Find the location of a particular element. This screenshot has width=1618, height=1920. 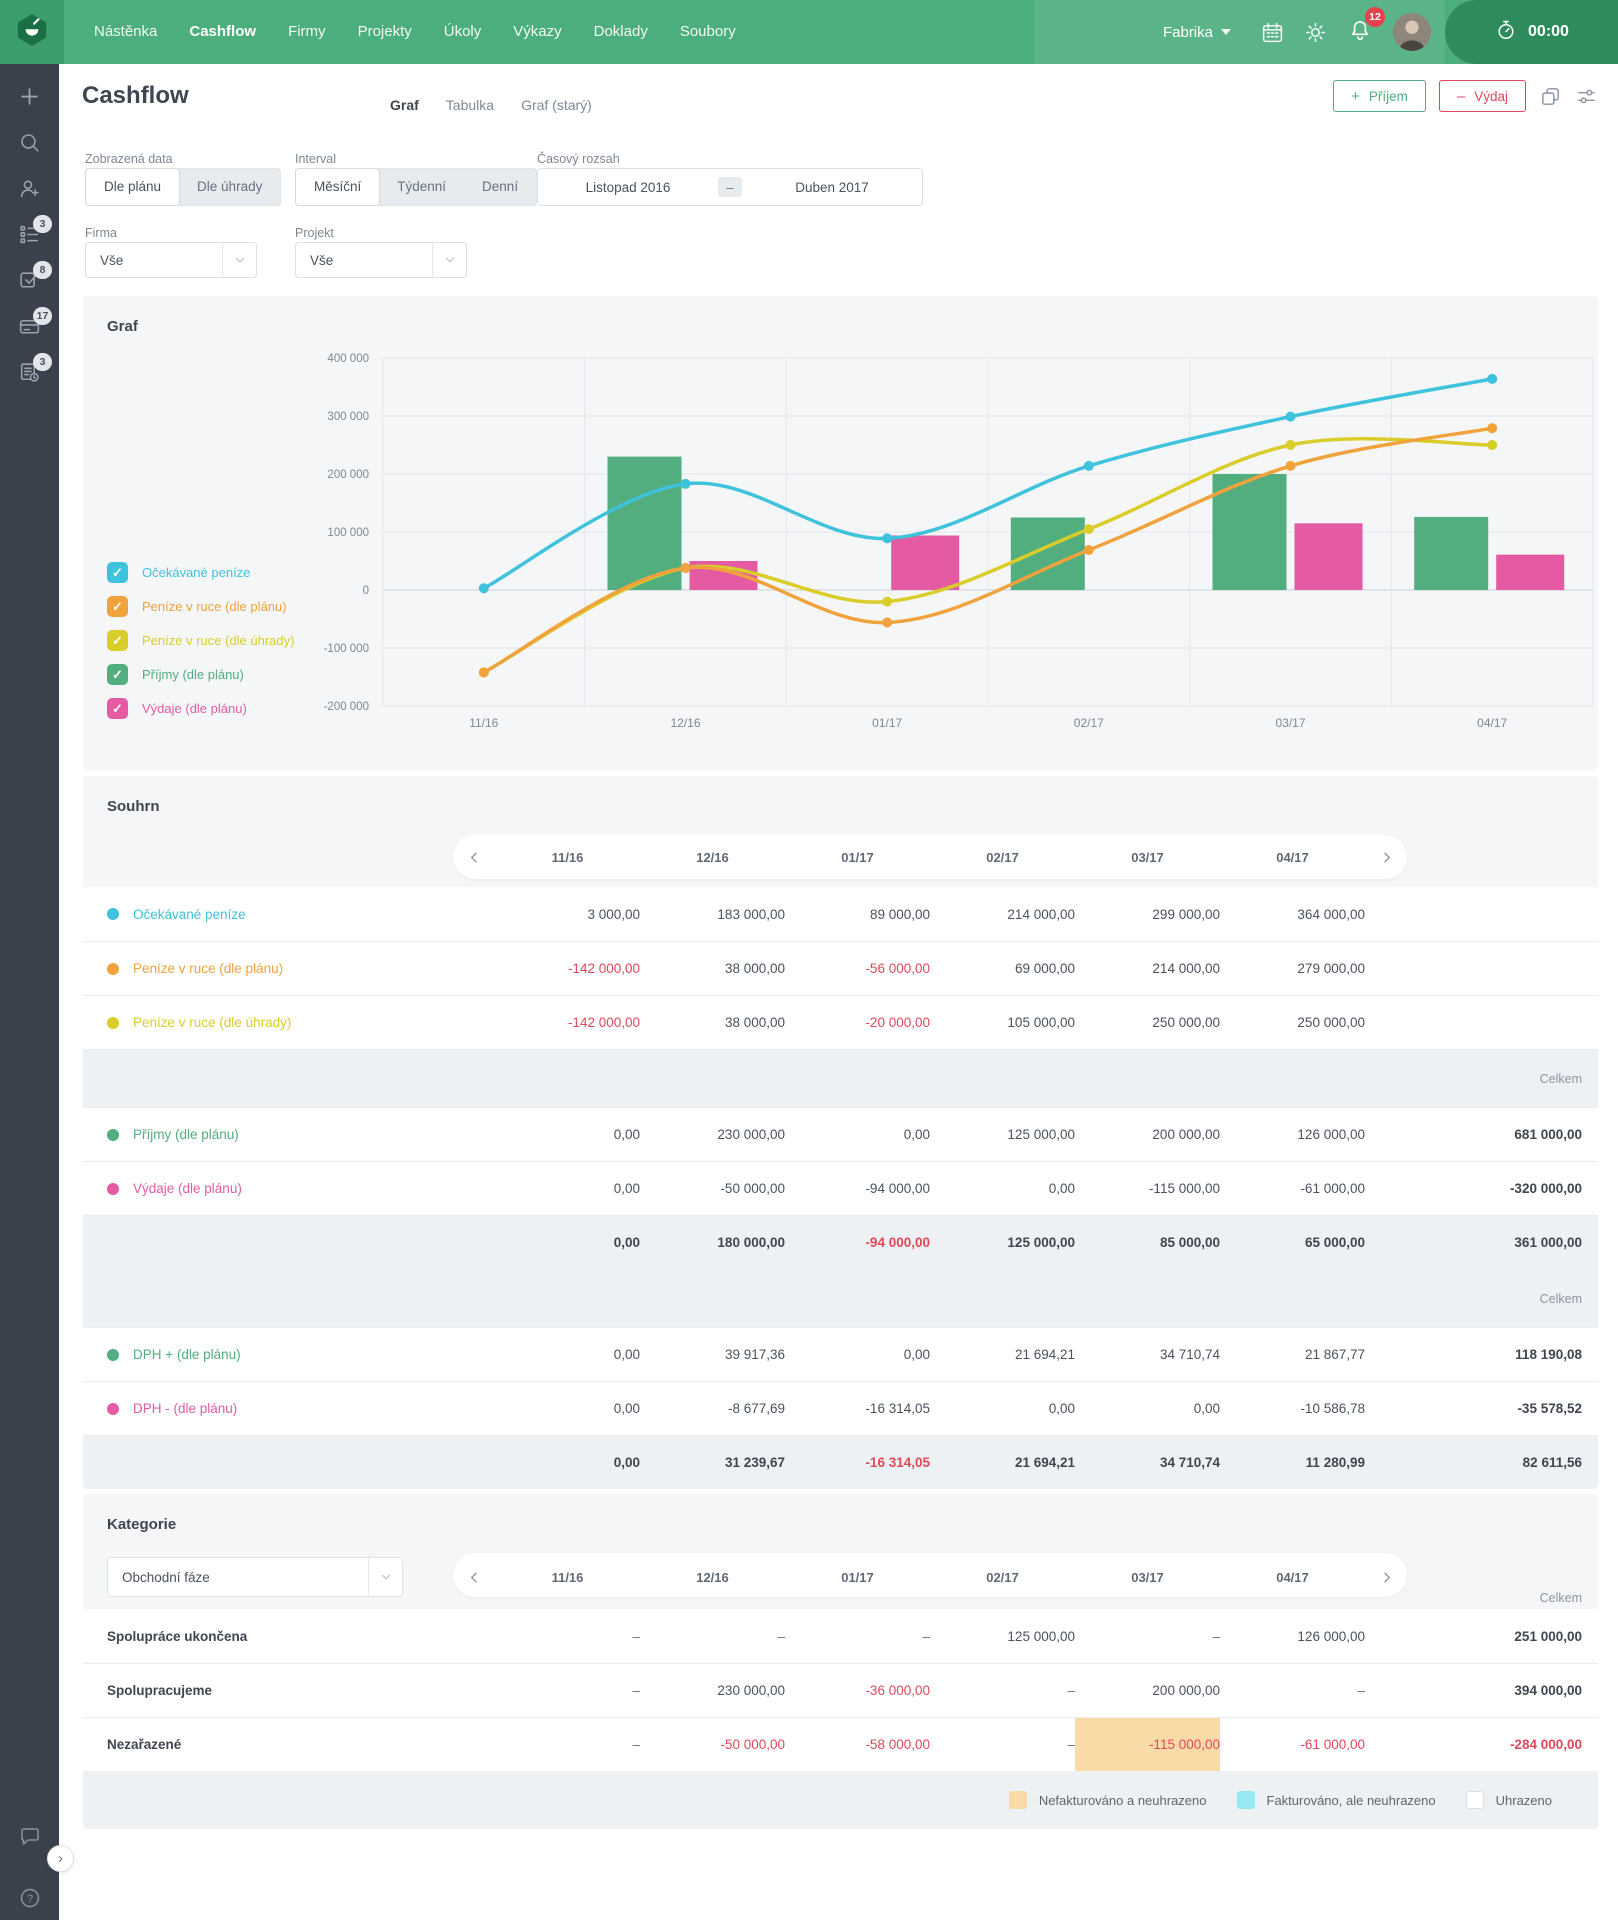

card-icon is located at coordinates (29, 329).